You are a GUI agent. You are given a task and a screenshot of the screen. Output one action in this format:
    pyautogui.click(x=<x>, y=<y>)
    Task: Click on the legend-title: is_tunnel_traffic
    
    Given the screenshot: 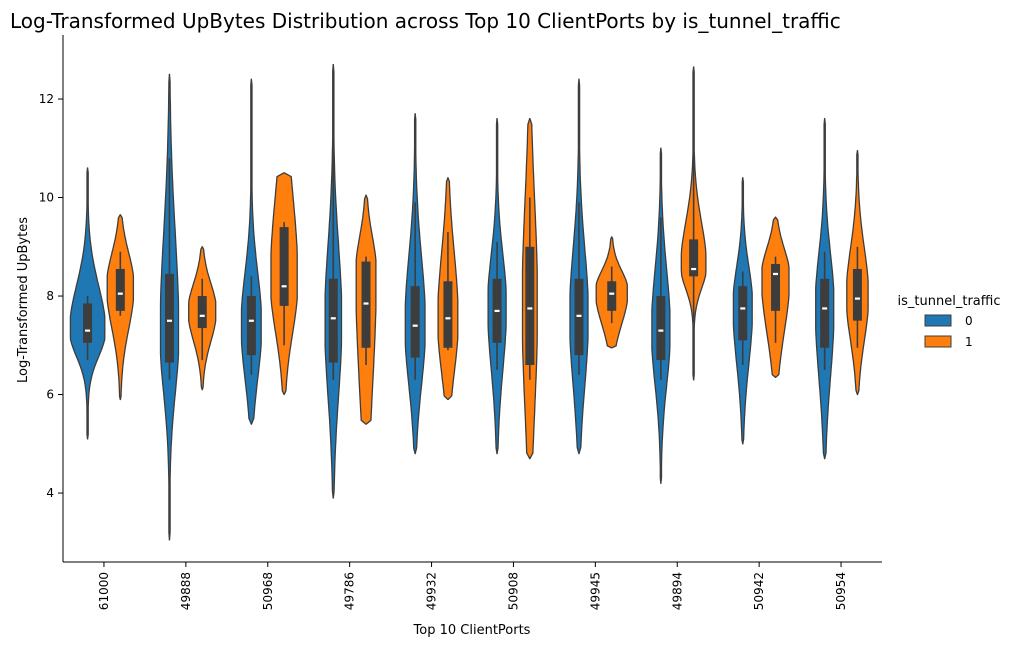 What is the action you would take?
    pyautogui.click(x=949, y=301)
    